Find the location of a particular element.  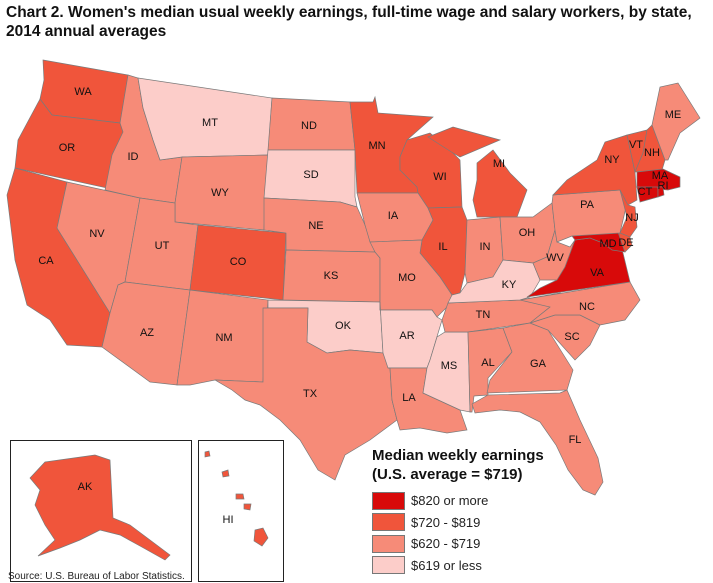

state-label-al: AL is located at coordinates (487, 363).